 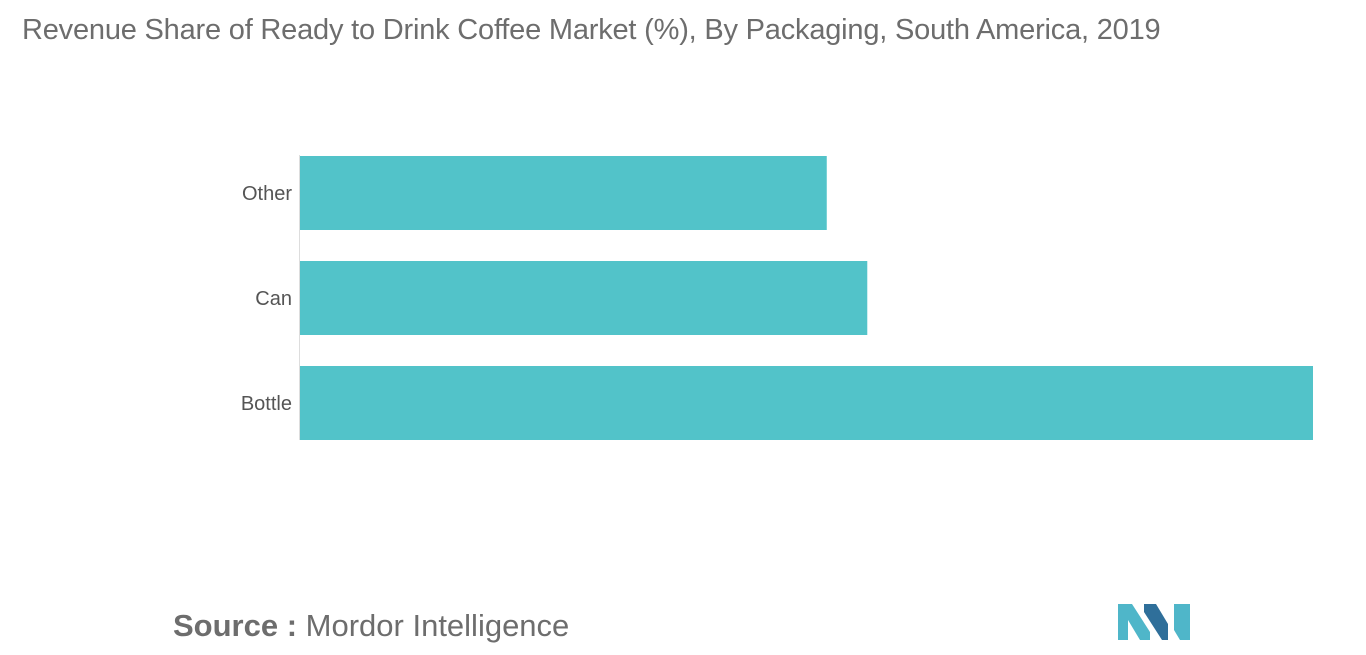 What do you see at coordinates (1182, 622) in the screenshot?
I see `logo-shape-right` at bounding box center [1182, 622].